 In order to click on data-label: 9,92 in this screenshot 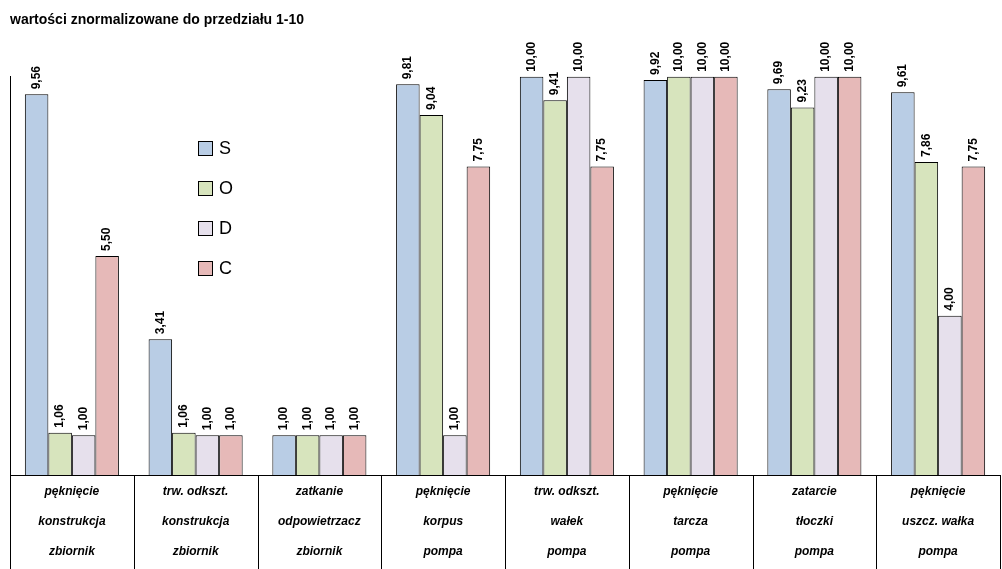, I will do `click(654, 63)`.